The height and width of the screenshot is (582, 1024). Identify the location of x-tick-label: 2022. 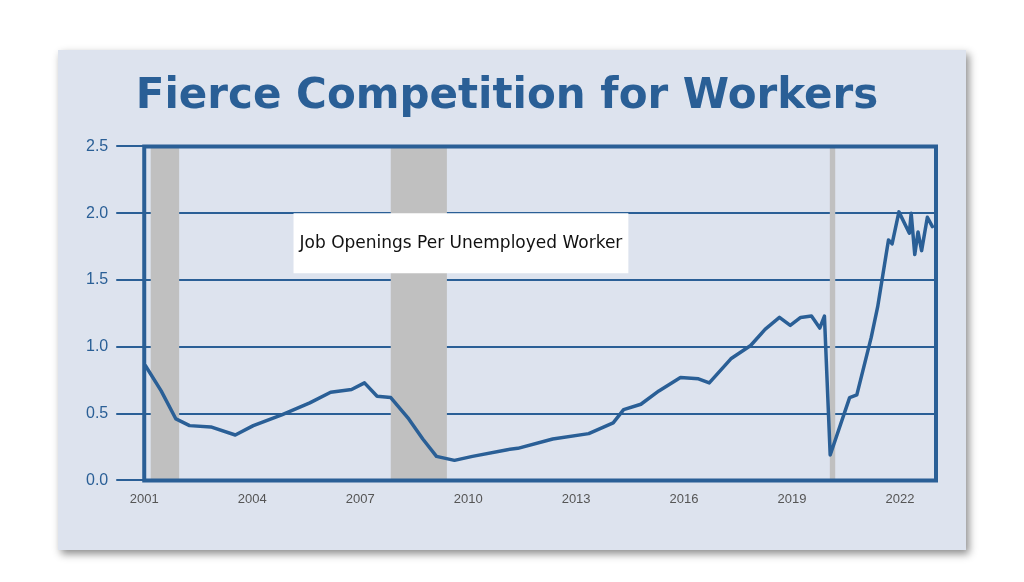
(900, 498).